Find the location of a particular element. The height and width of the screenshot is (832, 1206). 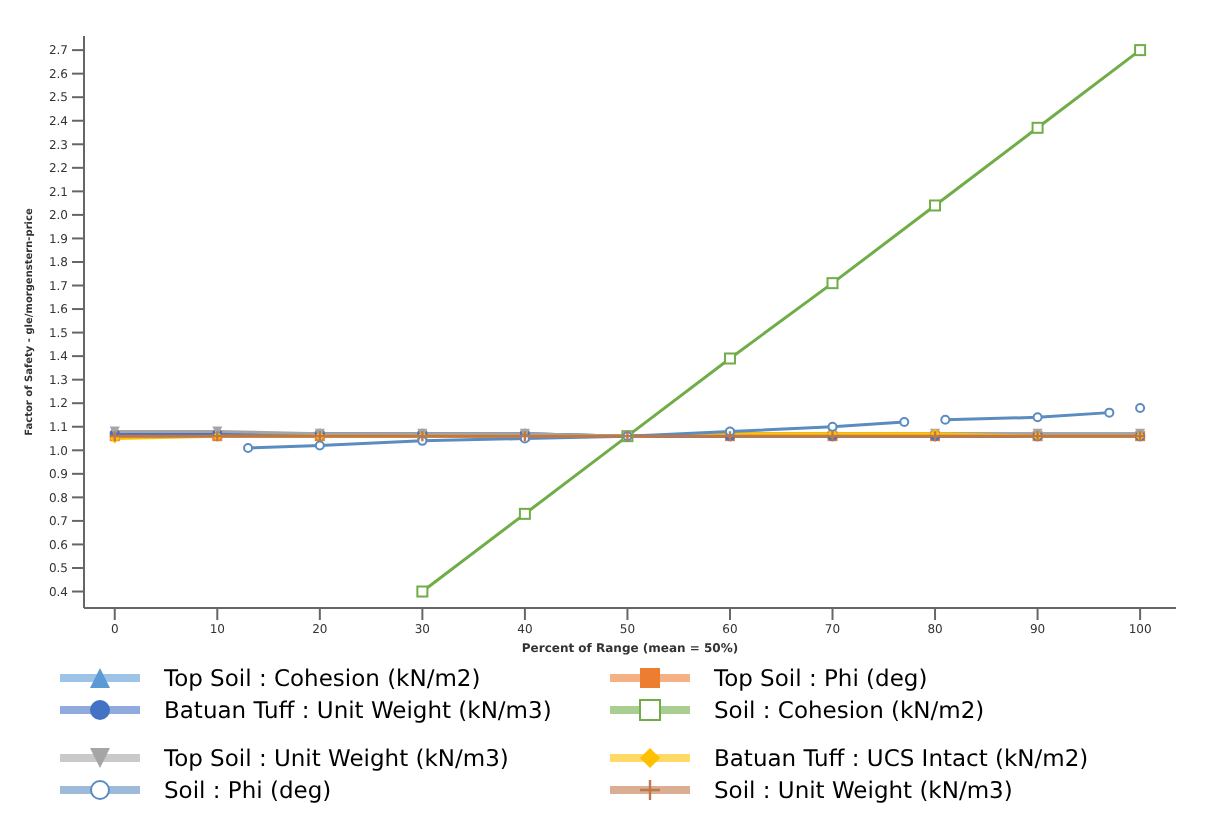

legend-label: Top Soil : Cohesion (kN/m2) is located at coordinates (322, 678).